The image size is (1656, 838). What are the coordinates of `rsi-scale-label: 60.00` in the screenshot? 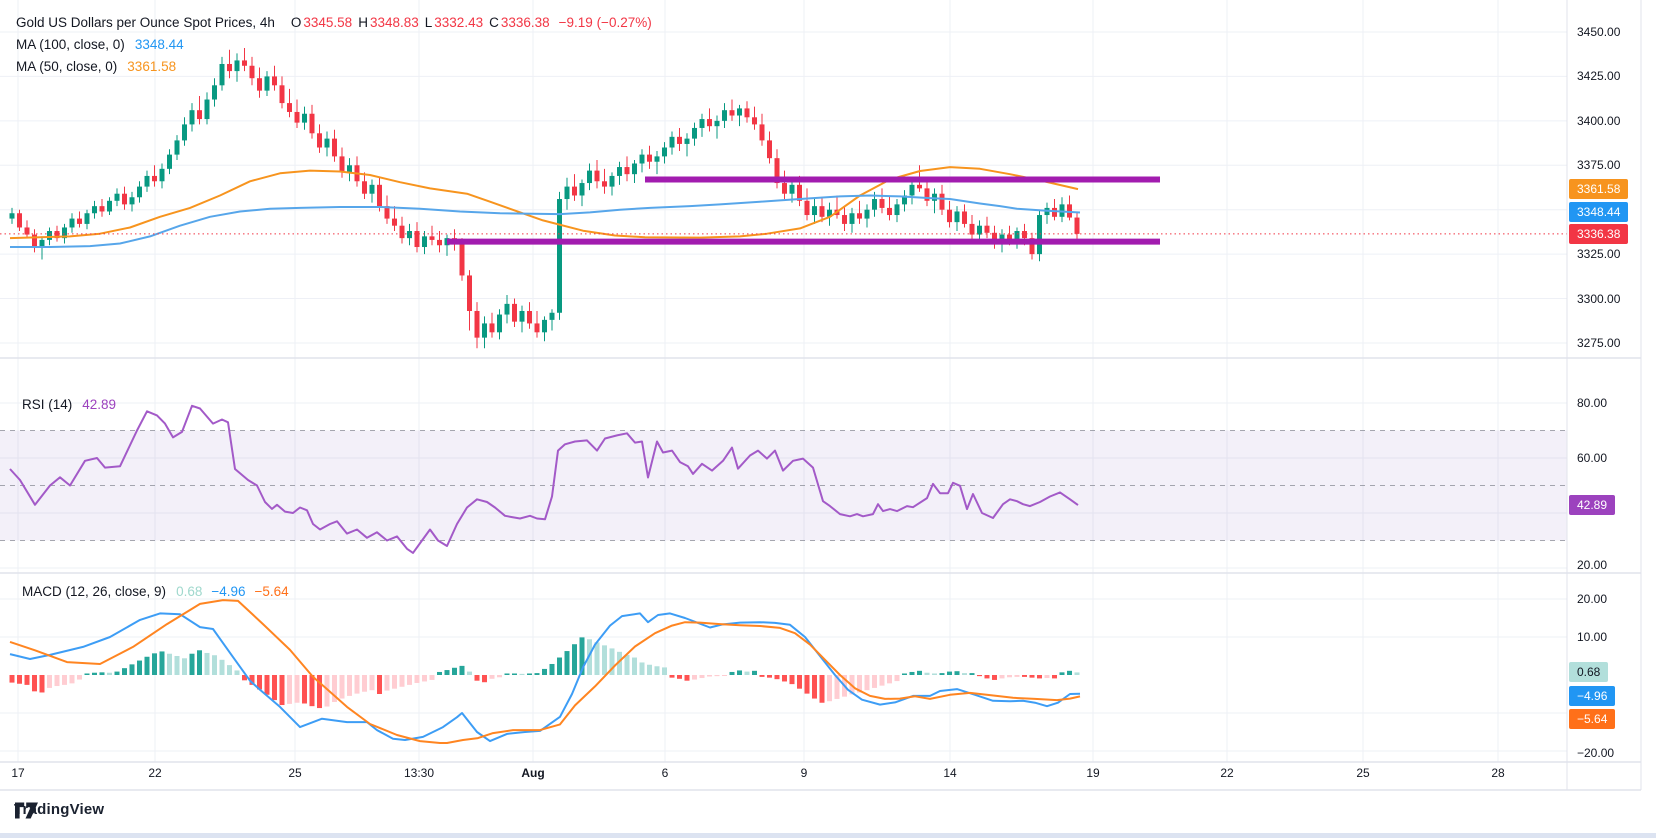 It's located at (1592, 458).